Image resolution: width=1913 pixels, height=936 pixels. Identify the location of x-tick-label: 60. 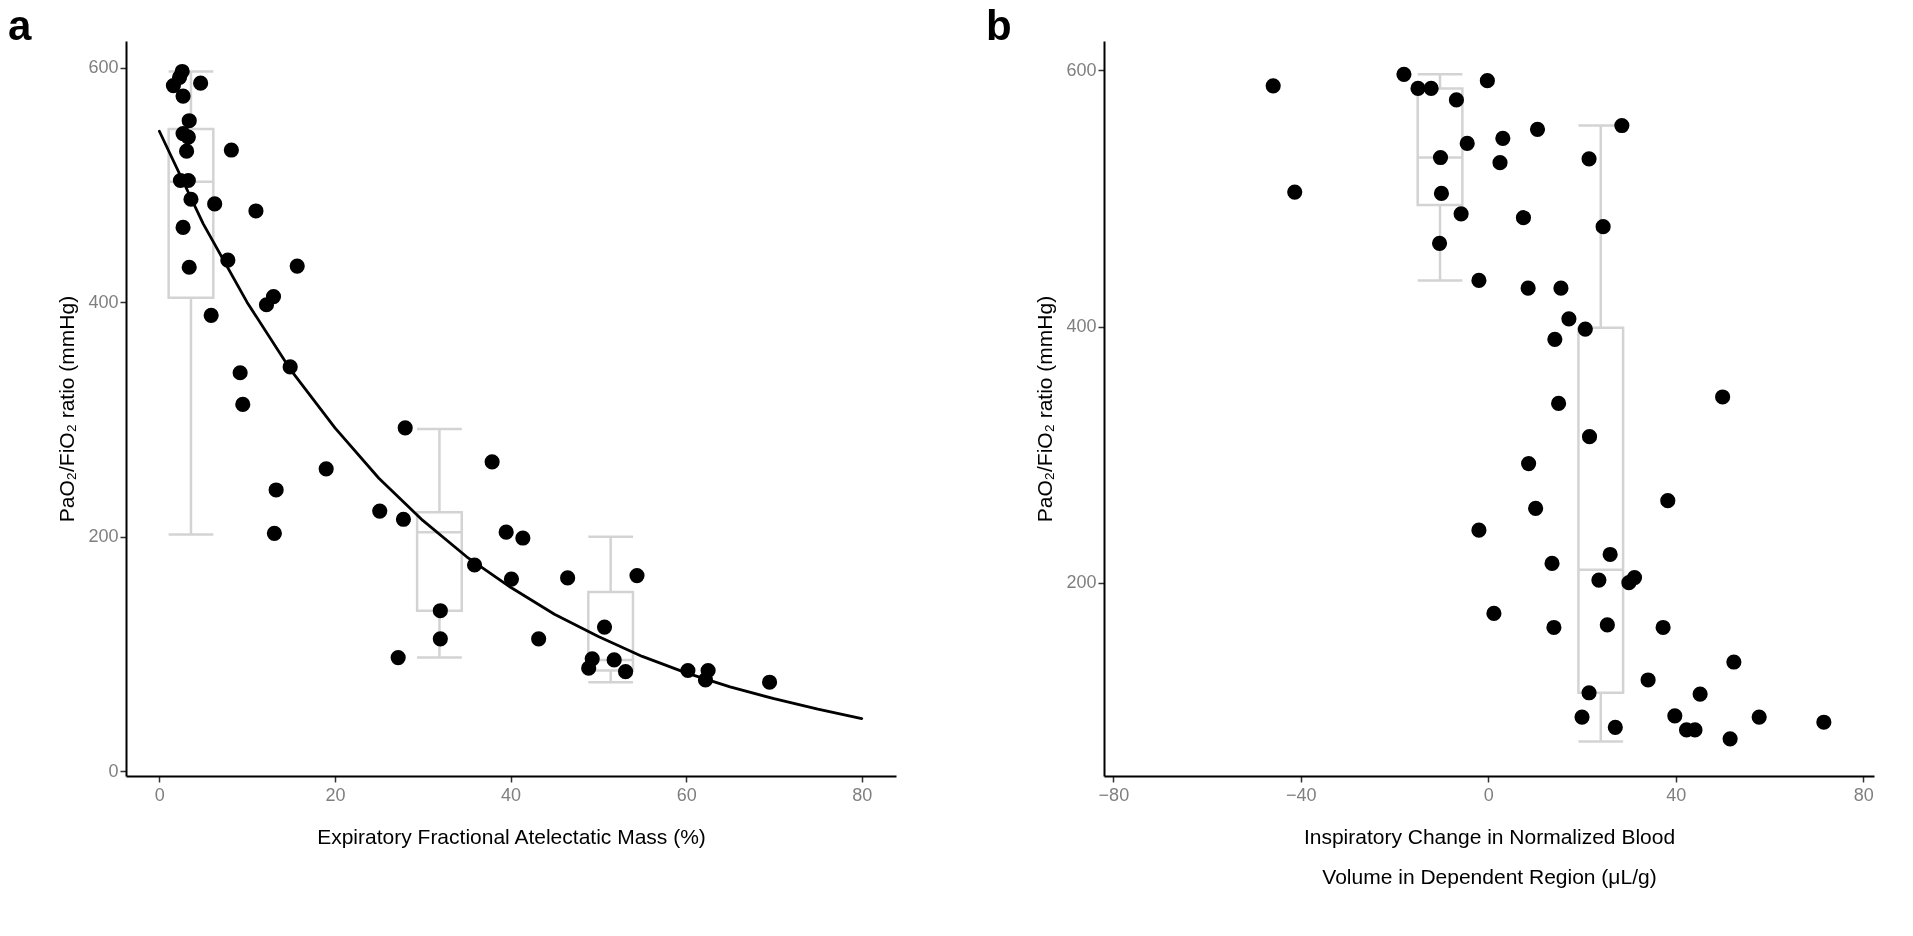
(686, 794).